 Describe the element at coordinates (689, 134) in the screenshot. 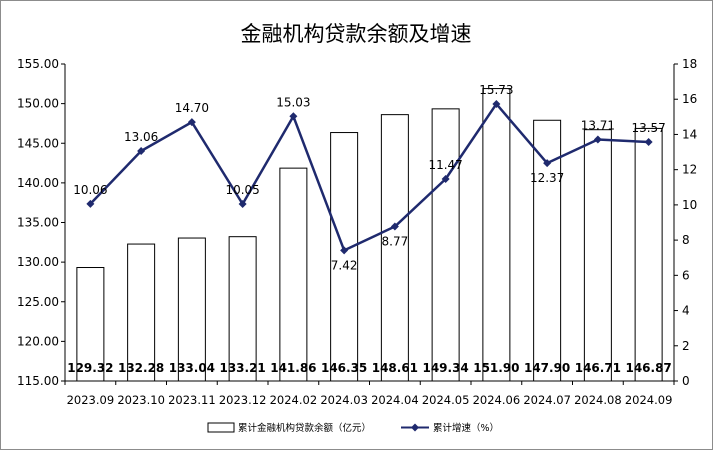

I see `right-tick-label: 14` at that location.